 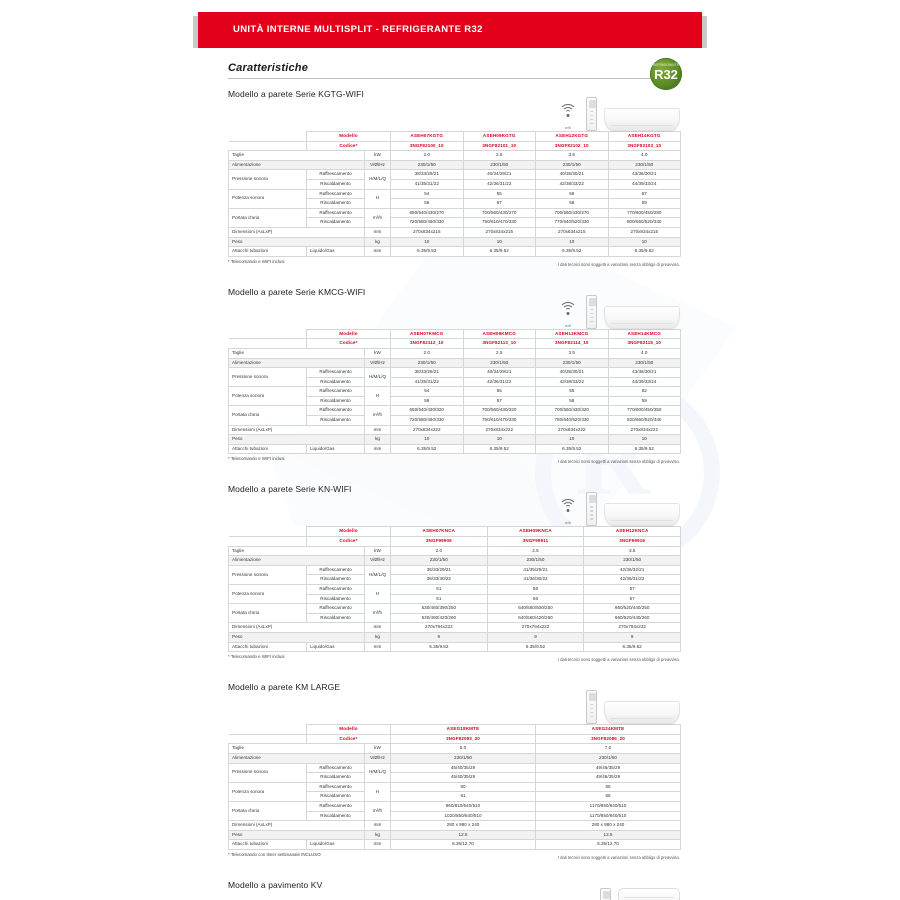 I want to click on cell-value: 41/35/31/22, so click(x=427, y=184).